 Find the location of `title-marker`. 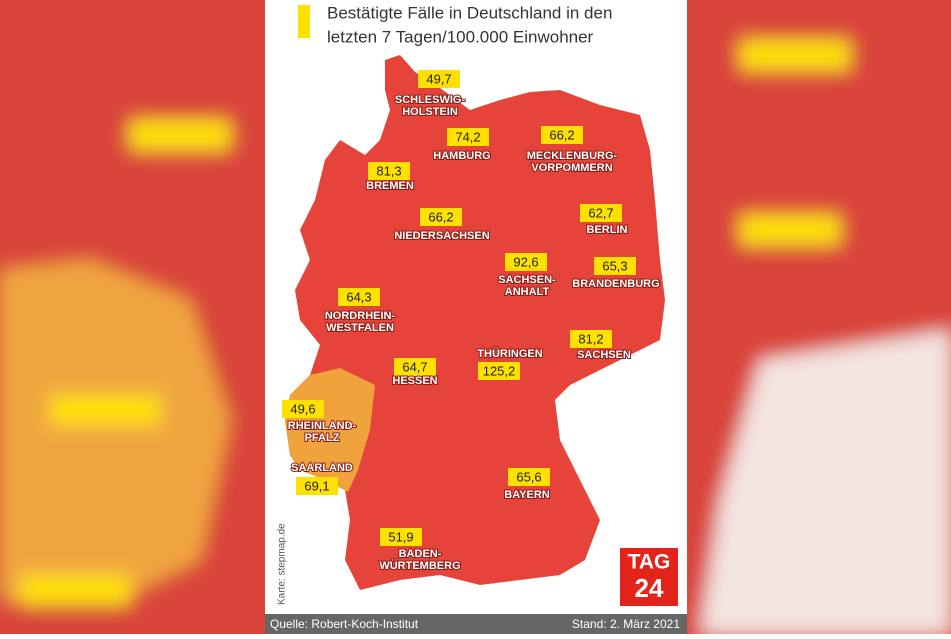

title-marker is located at coordinates (304, 21).